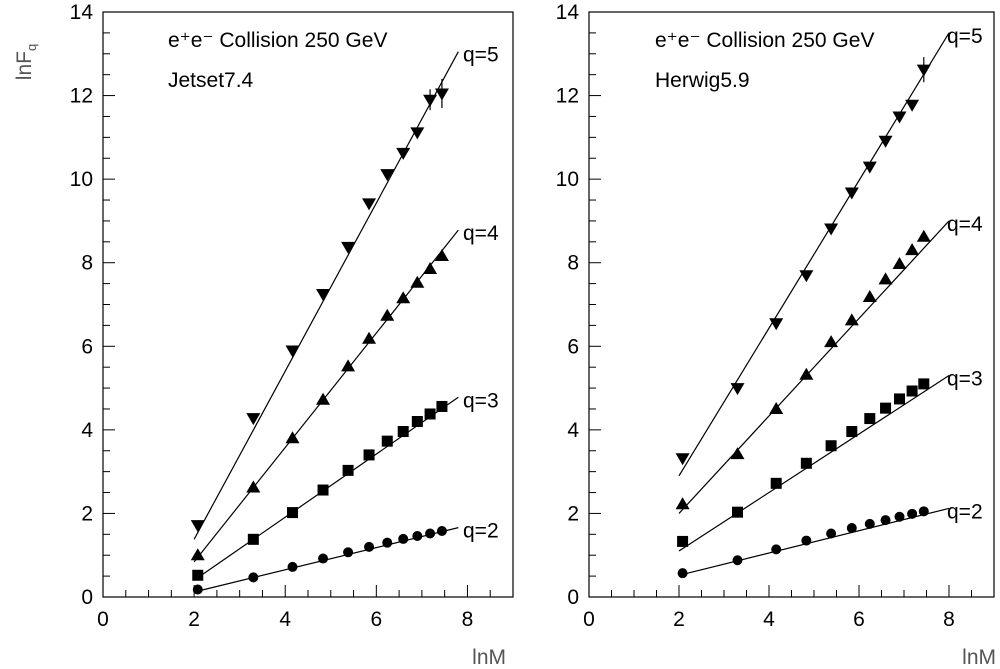  Describe the element at coordinates (211, 80) in the screenshot. I see `generator-label-left: Jetset7.4` at that location.